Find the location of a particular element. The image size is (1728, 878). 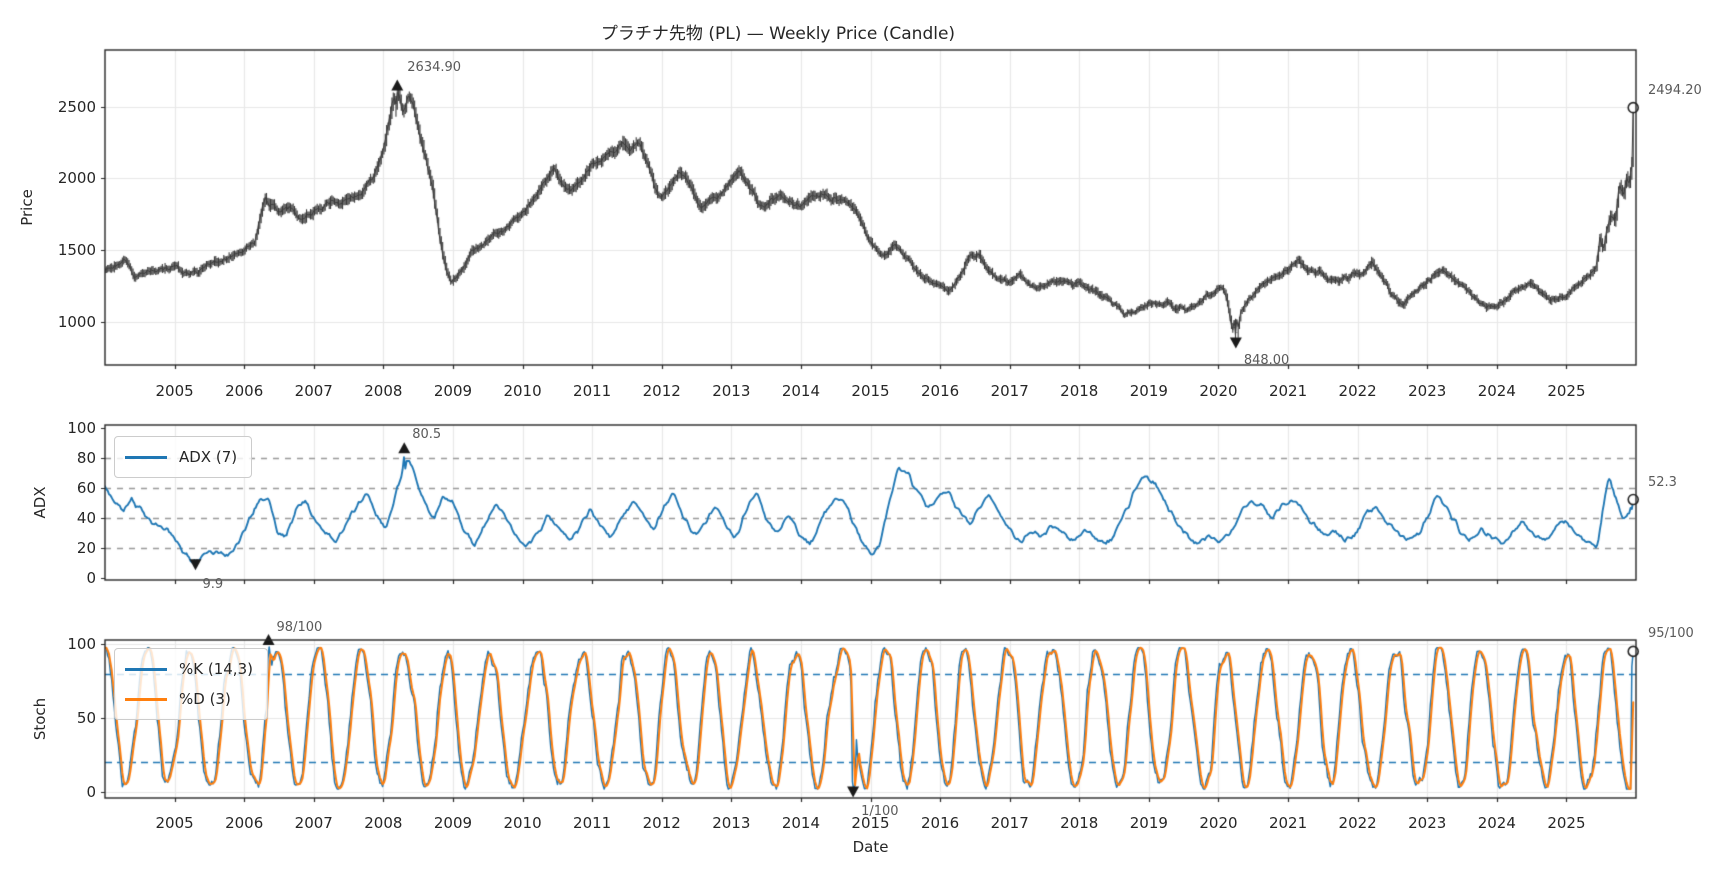

date-x-tick-label: 2013 is located at coordinates (731, 823).